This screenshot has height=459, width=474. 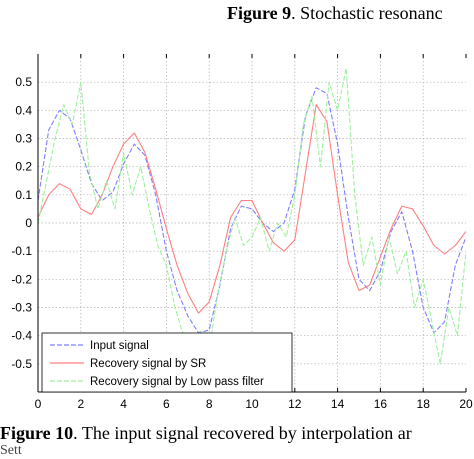 I want to click on x-tick-label-6: 12, so click(x=295, y=404).